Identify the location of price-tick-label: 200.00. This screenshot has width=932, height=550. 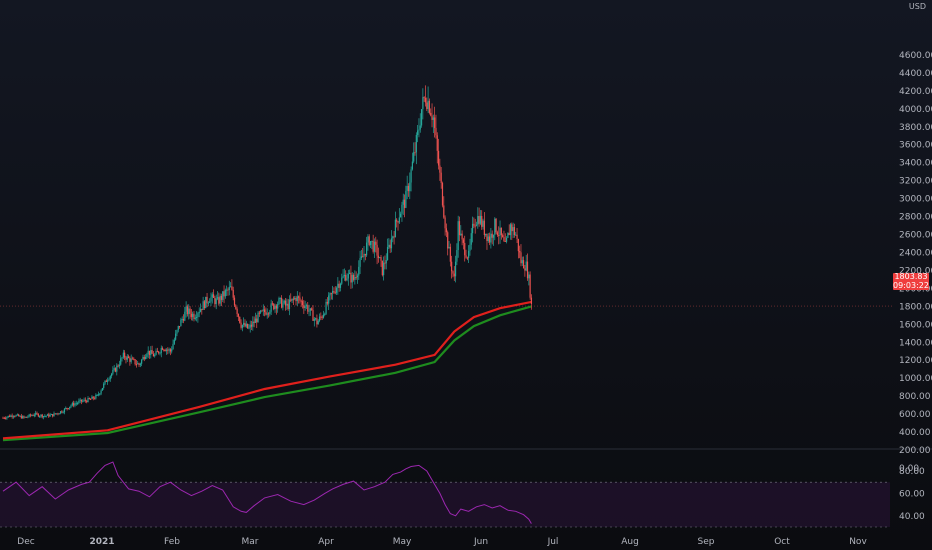
(915, 451).